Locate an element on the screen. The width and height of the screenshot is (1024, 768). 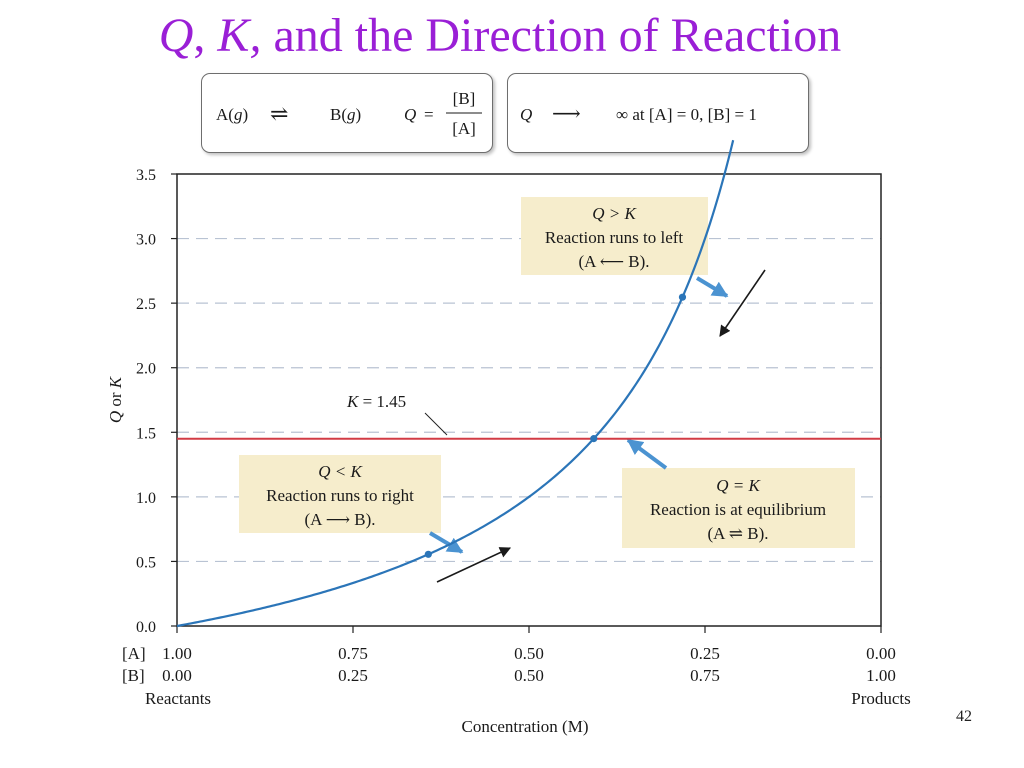
k-label-leader is located at coordinates (436, 424).